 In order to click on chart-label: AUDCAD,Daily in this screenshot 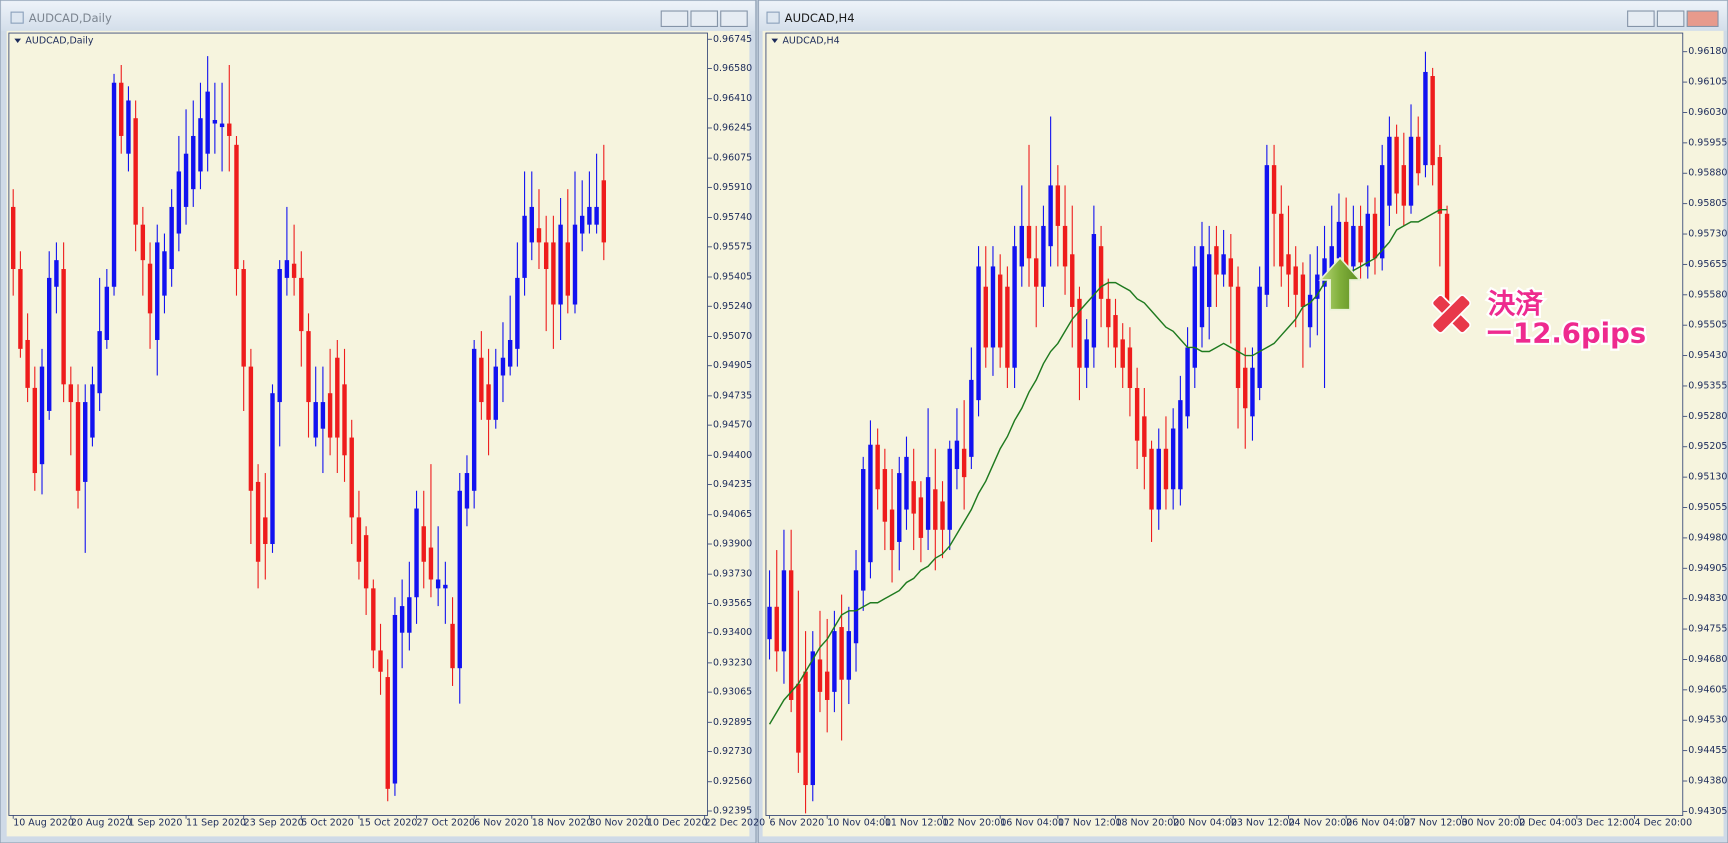, I will do `click(59, 40)`.